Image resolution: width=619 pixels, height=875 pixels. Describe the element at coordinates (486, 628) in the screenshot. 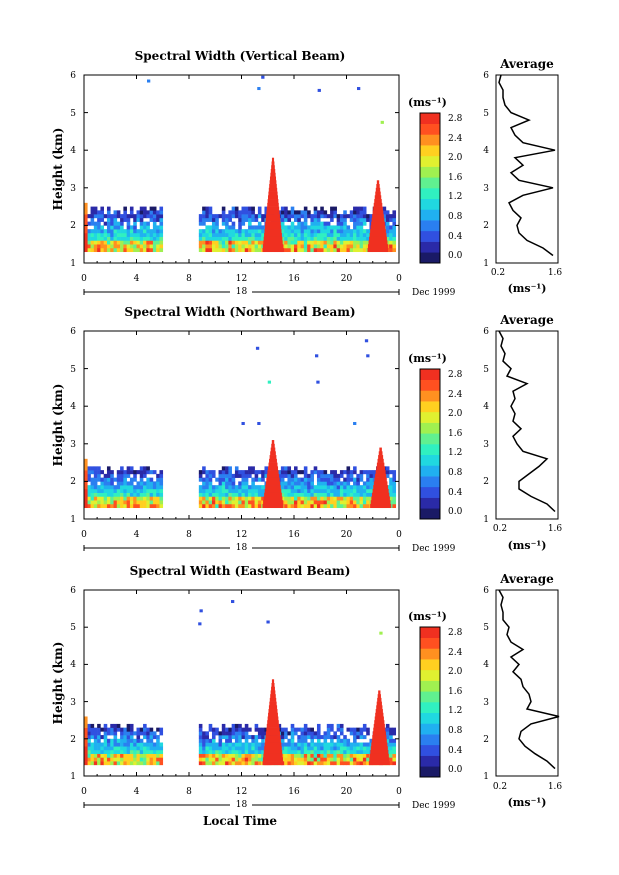

I see `avg-y-tick: 5` at that location.